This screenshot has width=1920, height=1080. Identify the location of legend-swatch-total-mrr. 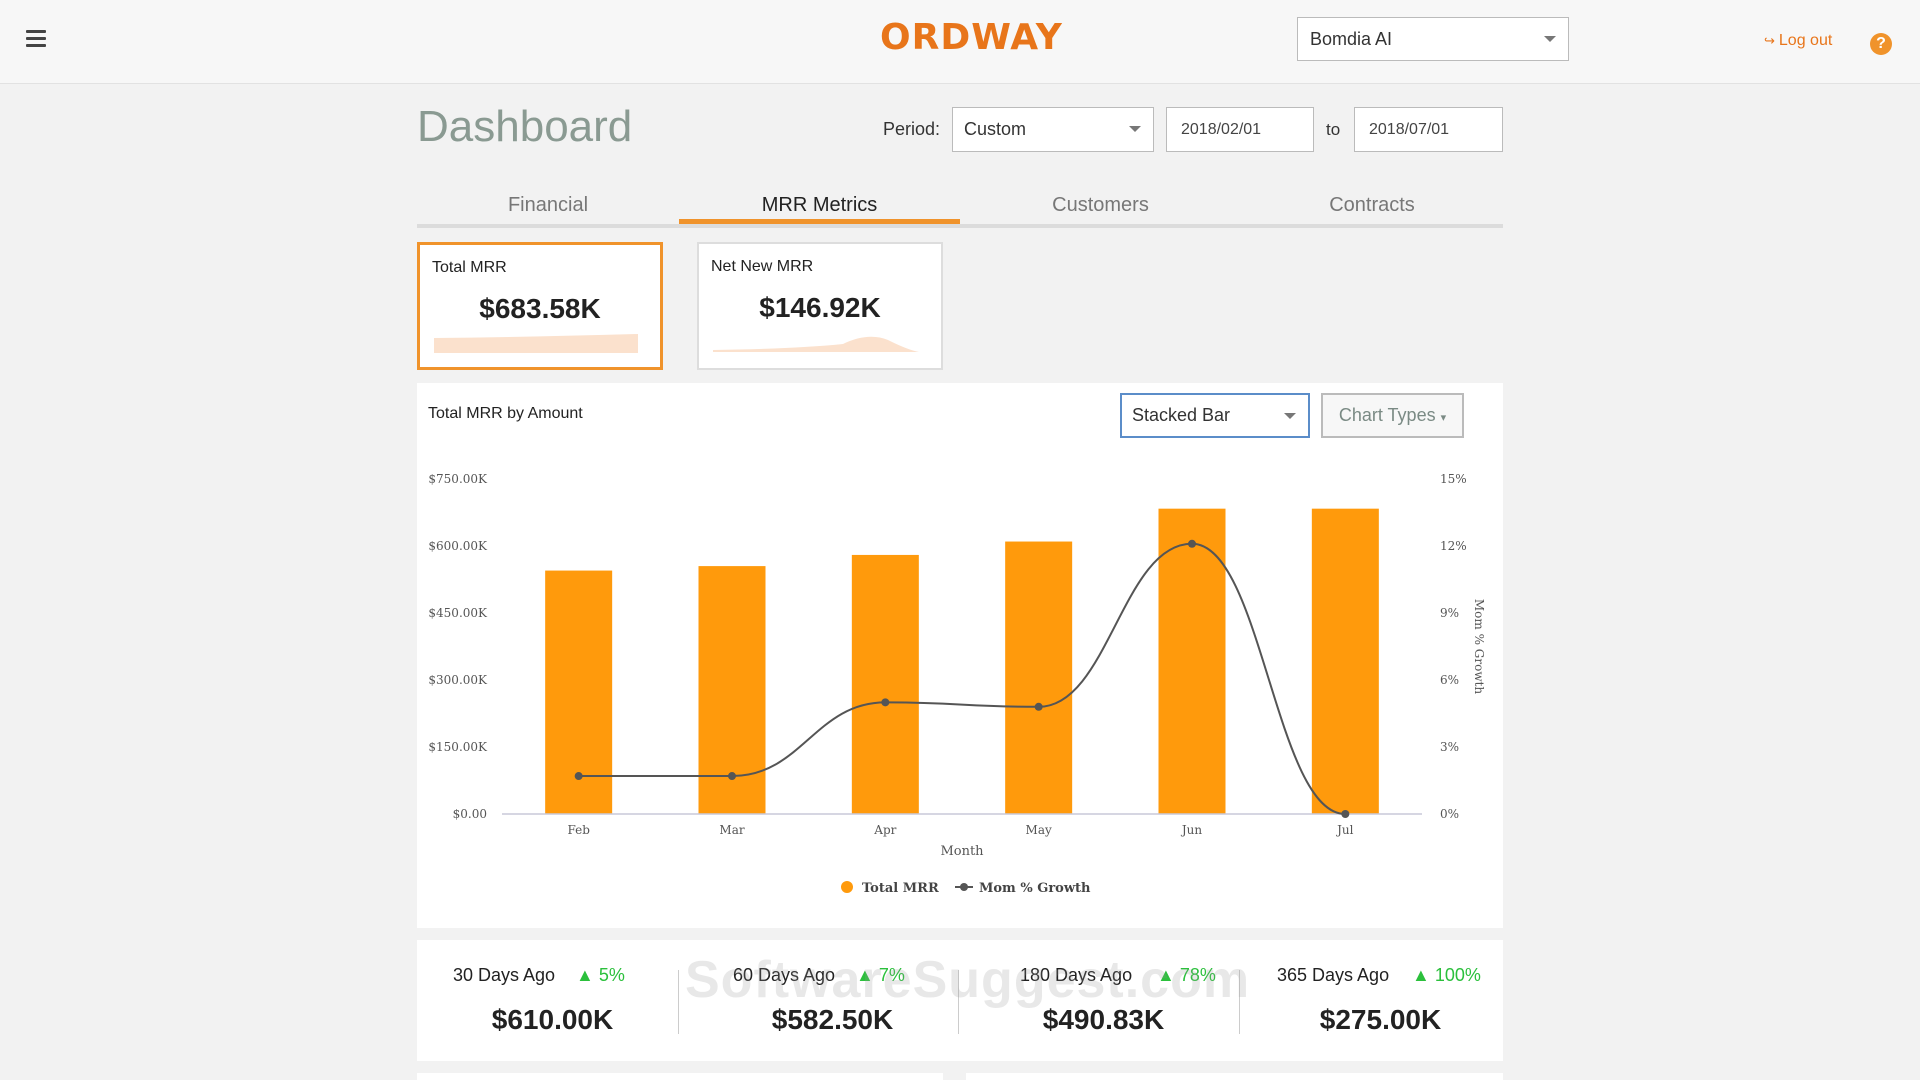
(847, 887).